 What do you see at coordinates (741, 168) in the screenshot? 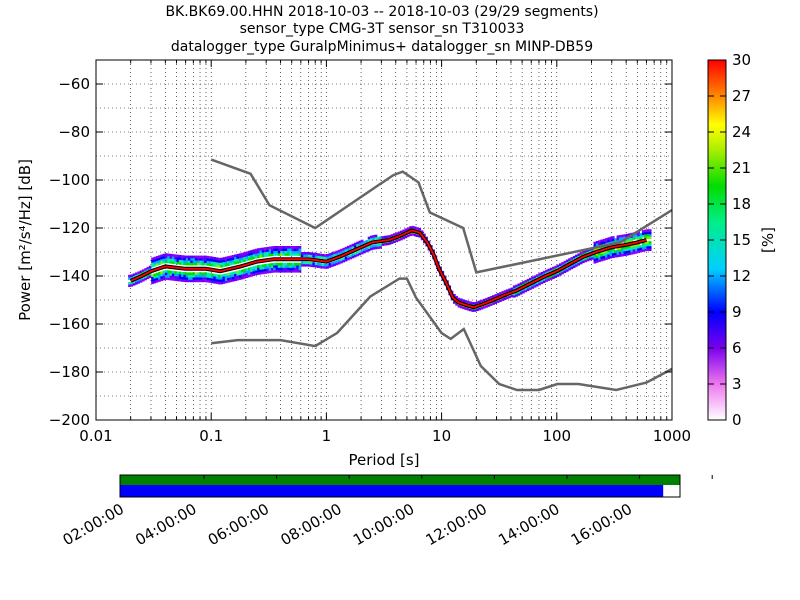
I see `colorbar-tick-label: 21` at bounding box center [741, 168].